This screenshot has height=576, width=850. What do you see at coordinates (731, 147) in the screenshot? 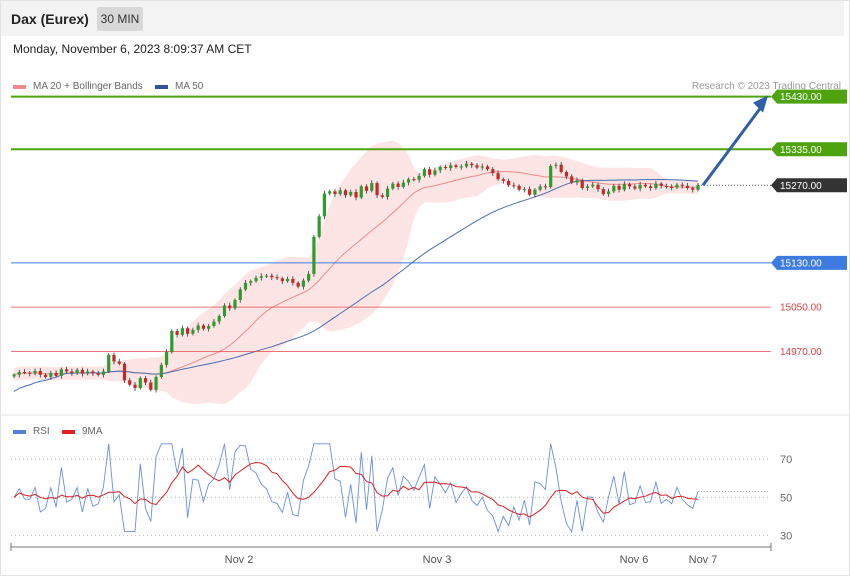
I see `forecast-arrow` at bounding box center [731, 147].